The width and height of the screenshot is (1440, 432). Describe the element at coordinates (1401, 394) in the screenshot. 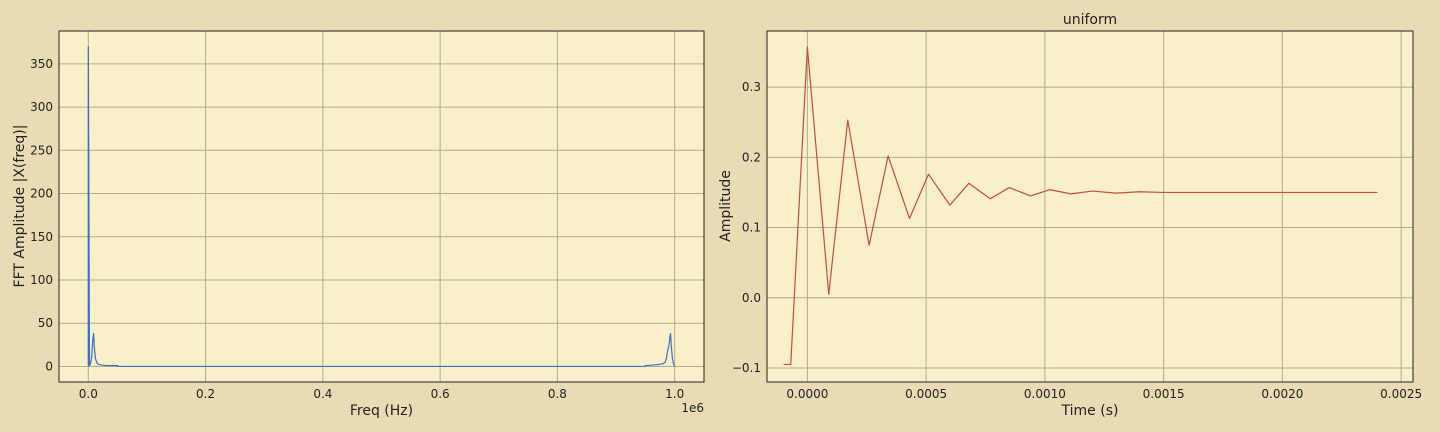

I see `time-x-tick-label: 0.0025` at that location.